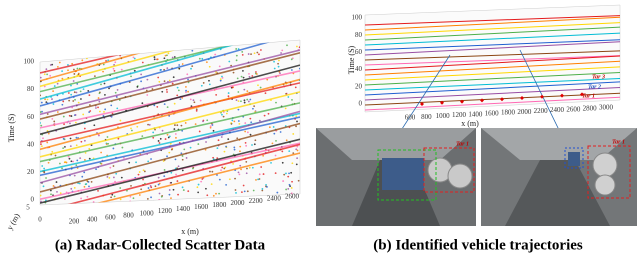 The image size is (640, 256). What do you see at coordinates (359, 69) in the screenshot?
I see `tick-label: 40` at bounding box center [359, 69].